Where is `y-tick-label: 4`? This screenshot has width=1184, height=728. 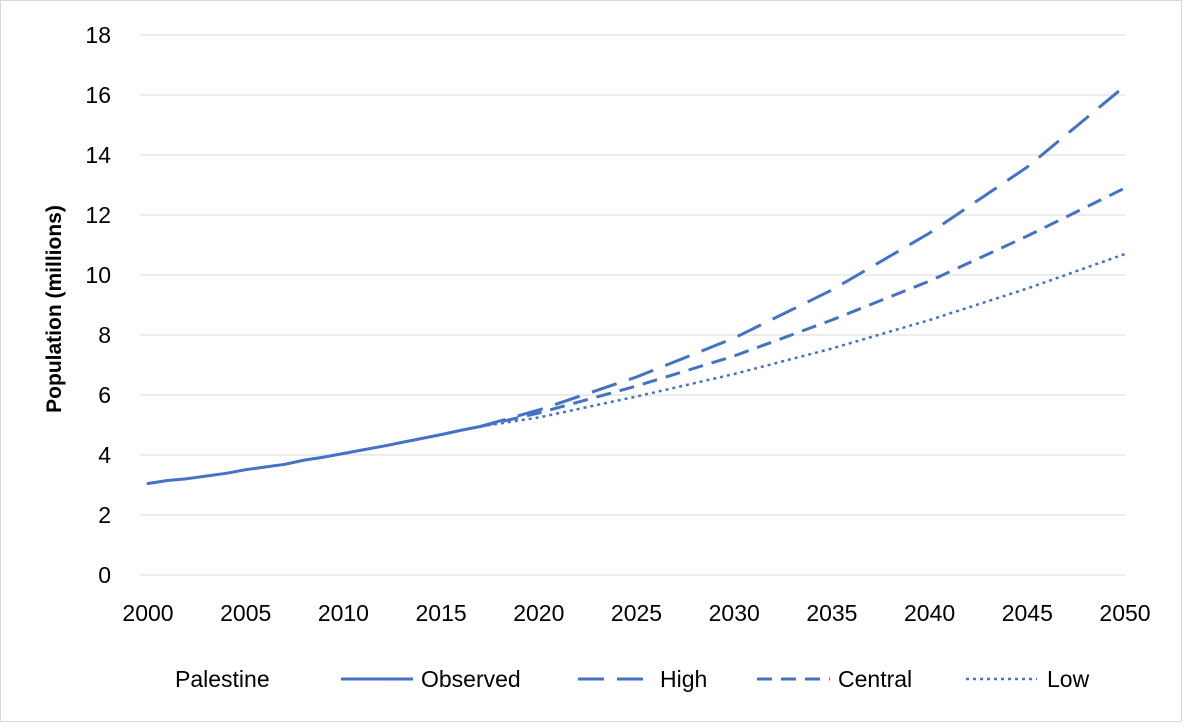 y-tick-label: 4 is located at coordinates (104, 455).